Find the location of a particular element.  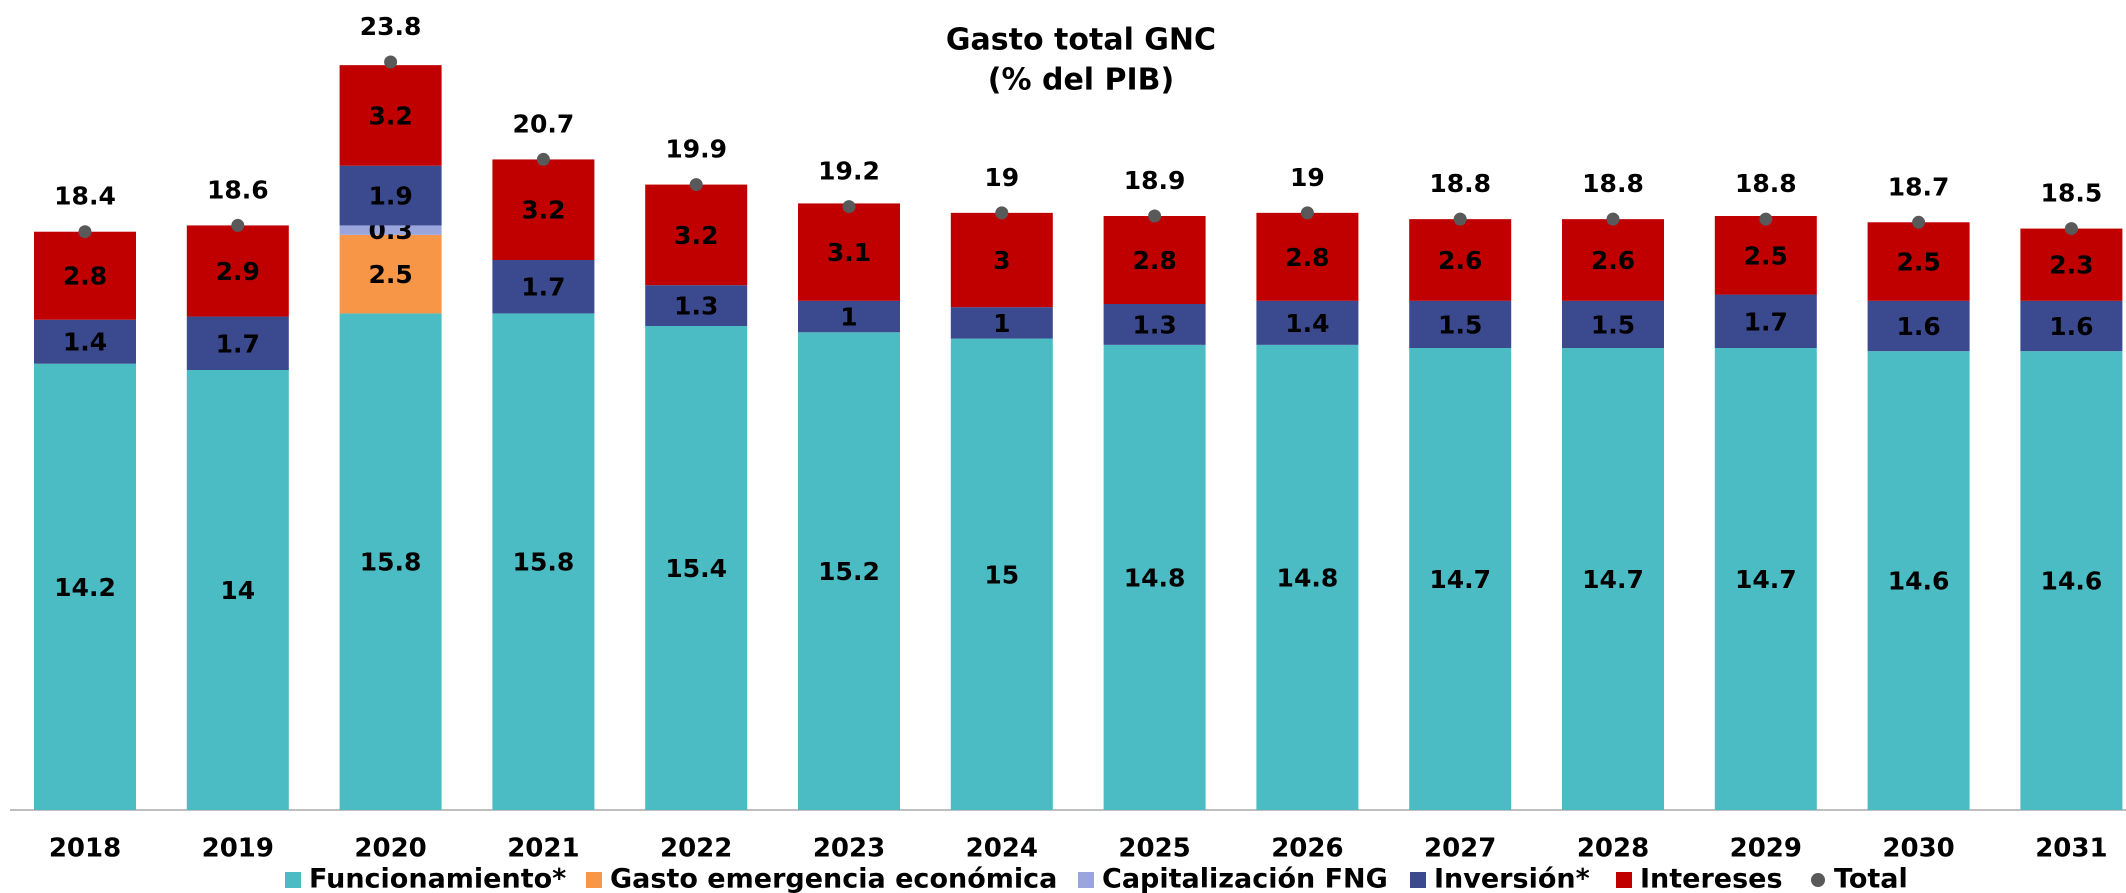

x-tick-label: 2024 is located at coordinates (1002, 849).